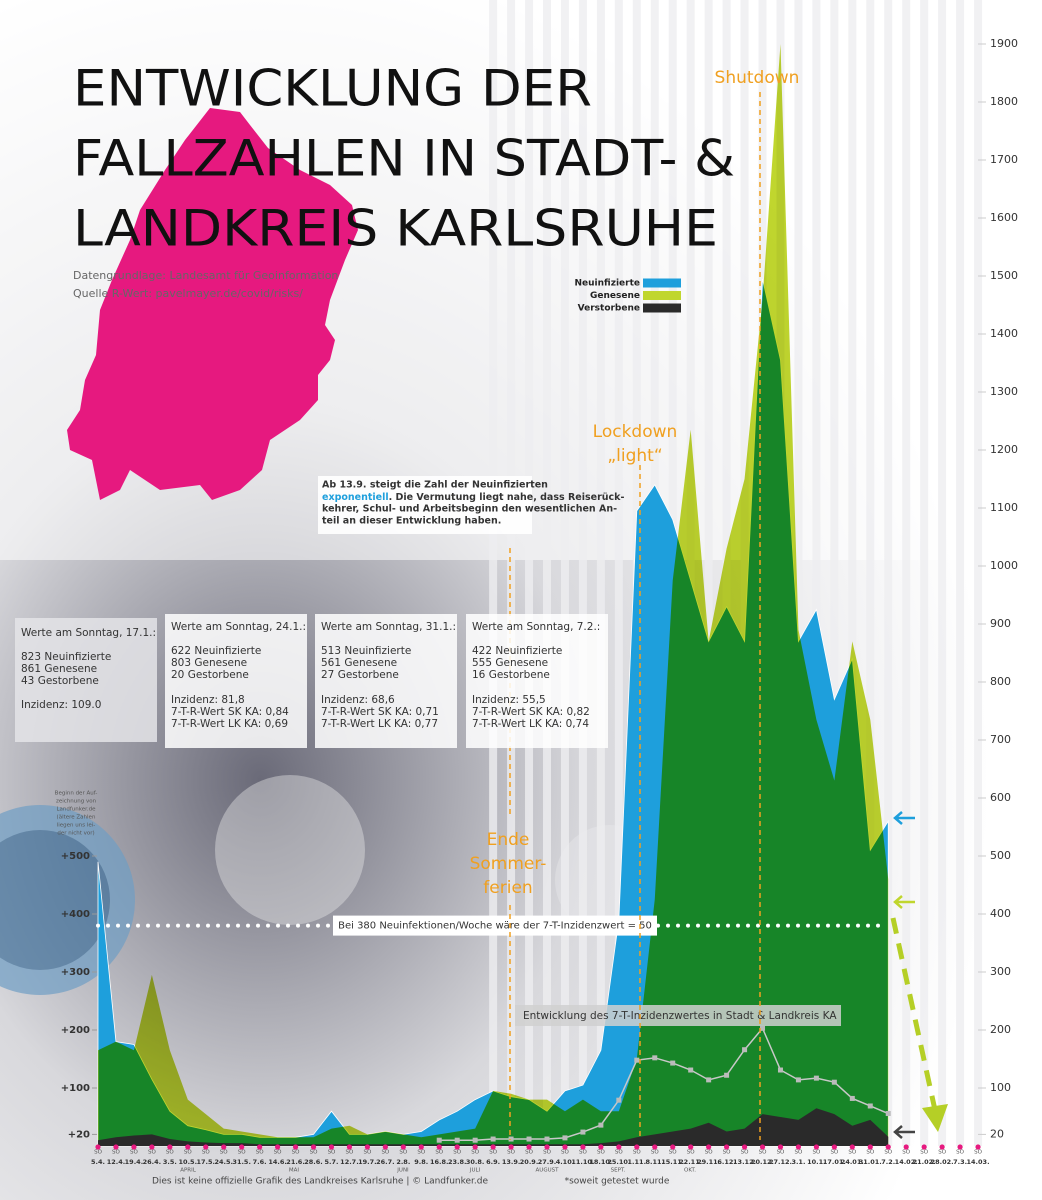 The width and height of the screenshot is (1042, 1200). I want to click on start-note: zeichnung von, so click(76, 802).